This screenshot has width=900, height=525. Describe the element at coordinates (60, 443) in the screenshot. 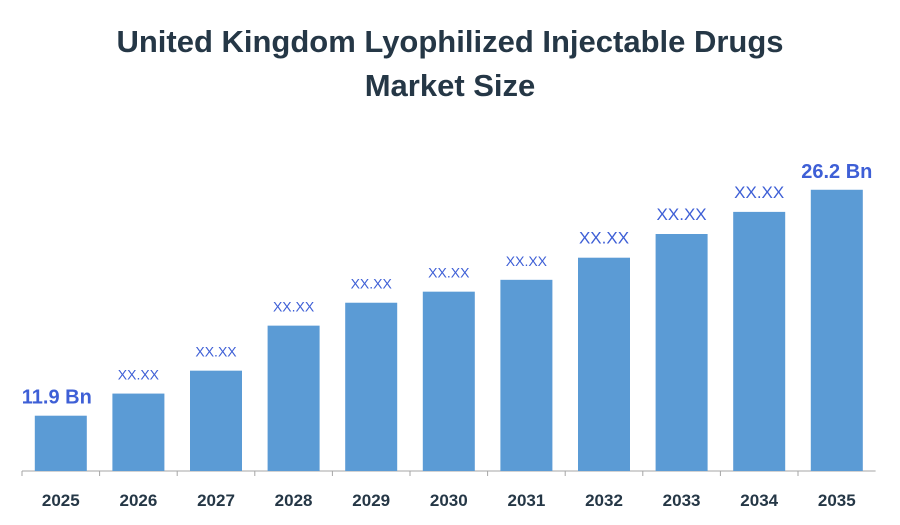

I see `bar-2025` at that location.